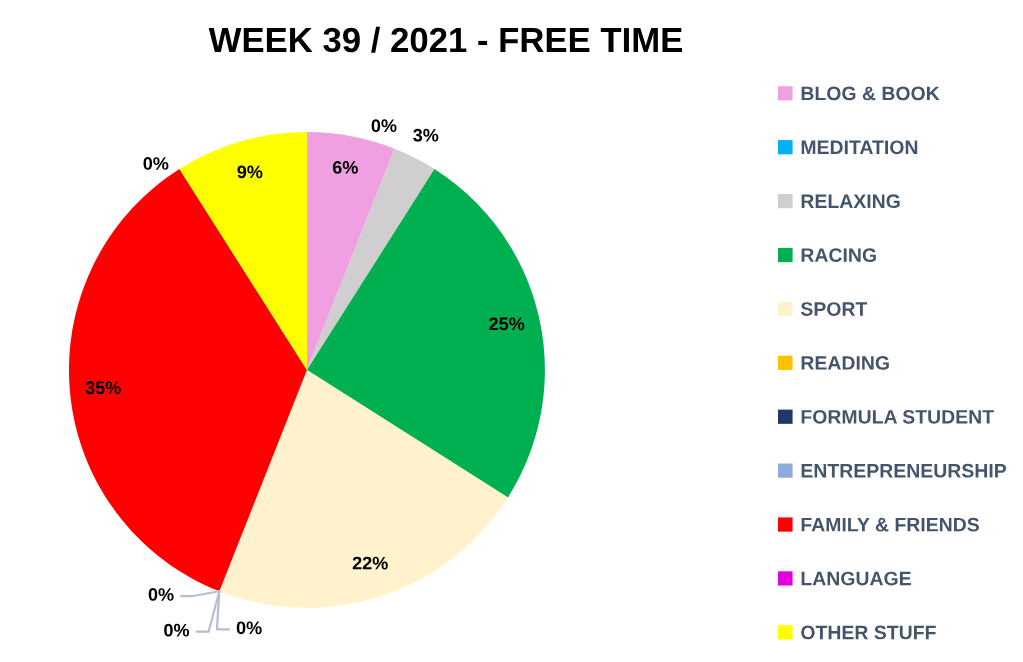  I want to click on data-label: 9%, so click(250, 172).